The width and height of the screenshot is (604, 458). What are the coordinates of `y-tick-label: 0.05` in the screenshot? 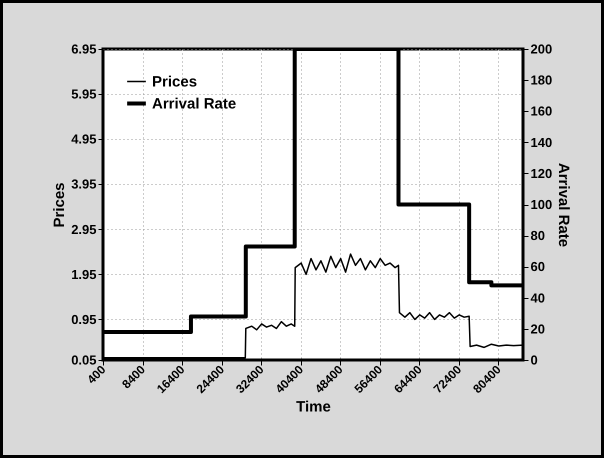 It's located at (83, 360).